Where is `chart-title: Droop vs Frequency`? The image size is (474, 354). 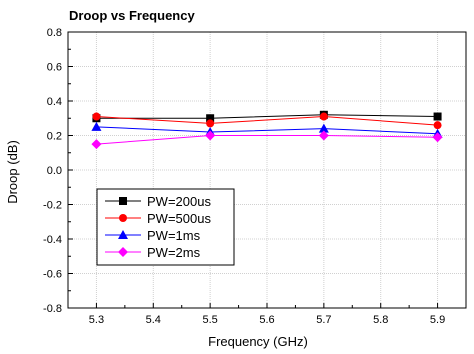
chart-title: Droop vs Frequency is located at coordinates (132, 15).